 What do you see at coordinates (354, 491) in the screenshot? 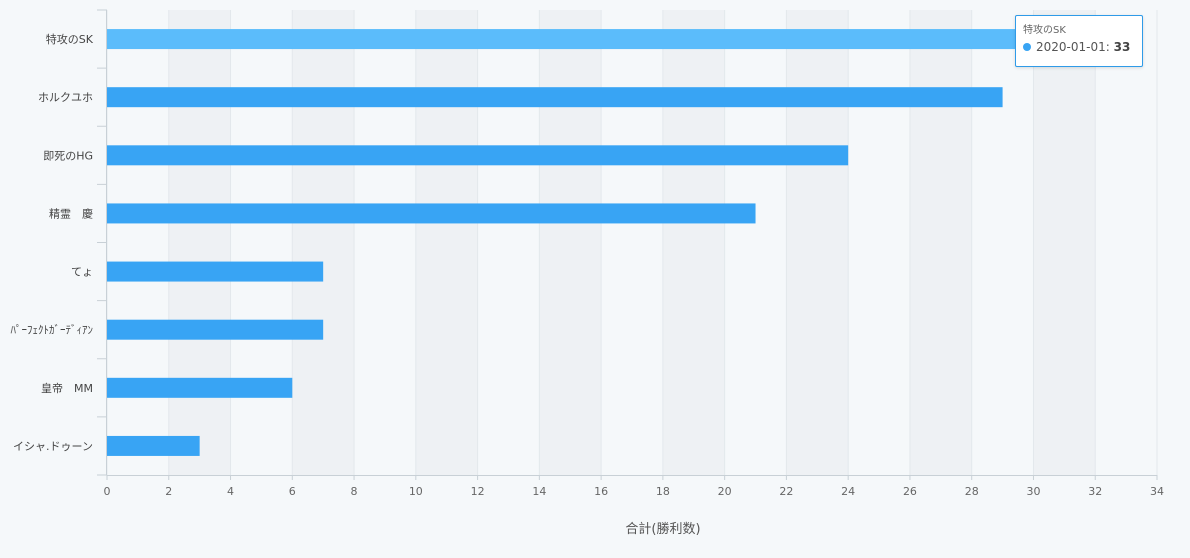
I see `x-tick-label: 8` at bounding box center [354, 491].